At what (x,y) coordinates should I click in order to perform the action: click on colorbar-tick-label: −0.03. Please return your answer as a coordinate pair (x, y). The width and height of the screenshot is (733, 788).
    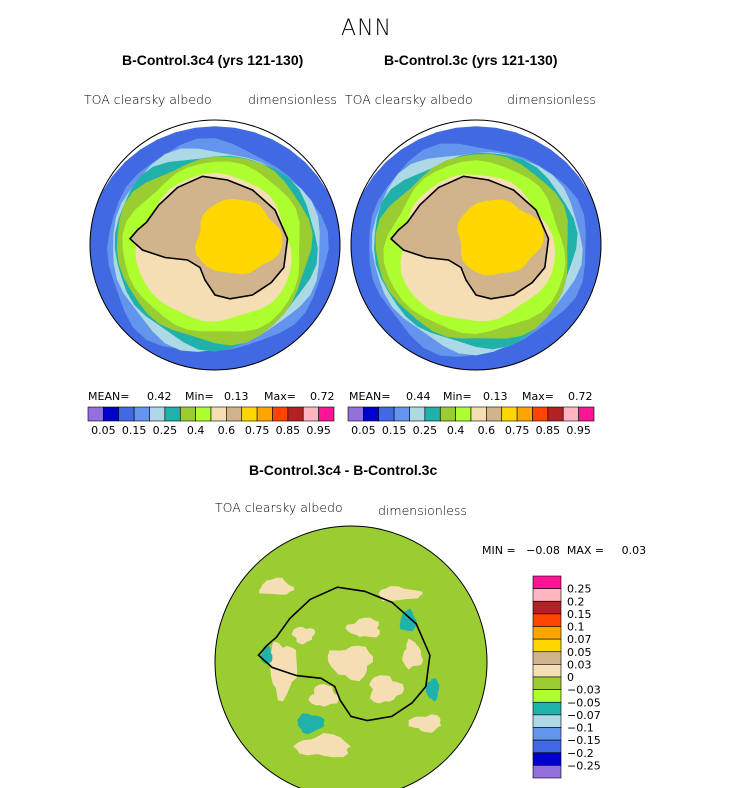
    Looking at the image, I should click on (584, 690).